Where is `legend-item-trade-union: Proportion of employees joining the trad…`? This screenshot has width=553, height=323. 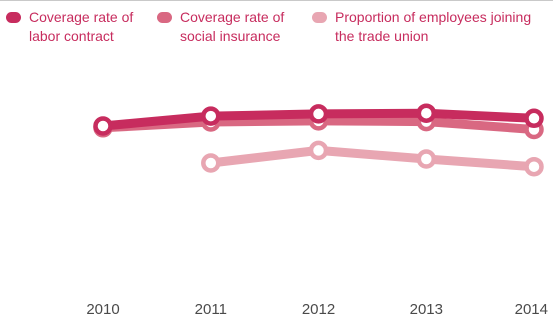
legend-item-trade-union: Proportion of employees joining the trad… is located at coordinates (430, 27).